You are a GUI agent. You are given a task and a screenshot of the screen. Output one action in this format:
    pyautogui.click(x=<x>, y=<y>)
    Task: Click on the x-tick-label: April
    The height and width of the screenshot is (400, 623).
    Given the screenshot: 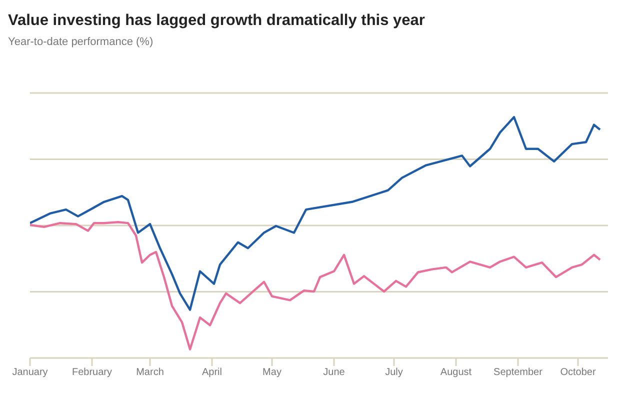 What is the action you would take?
    pyautogui.click(x=212, y=372)
    